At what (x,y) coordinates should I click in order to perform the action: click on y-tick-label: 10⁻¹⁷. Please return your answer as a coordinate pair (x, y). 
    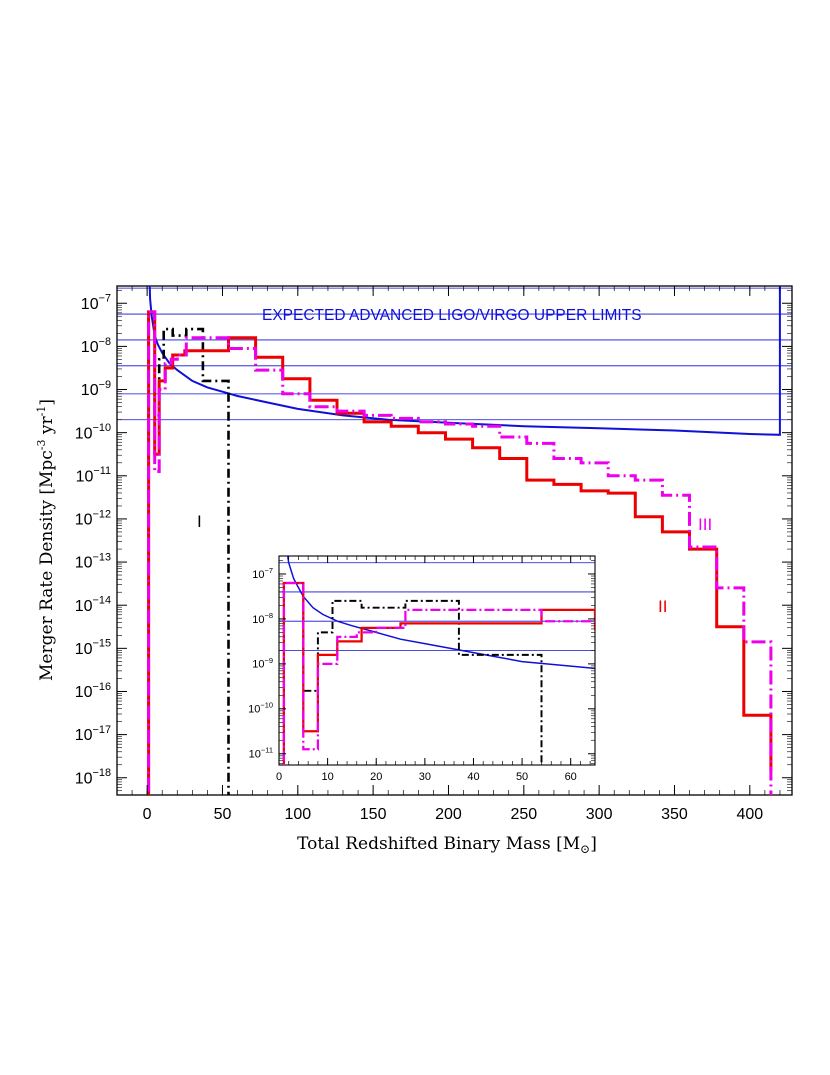
    Looking at the image, I should click on (93, 734).